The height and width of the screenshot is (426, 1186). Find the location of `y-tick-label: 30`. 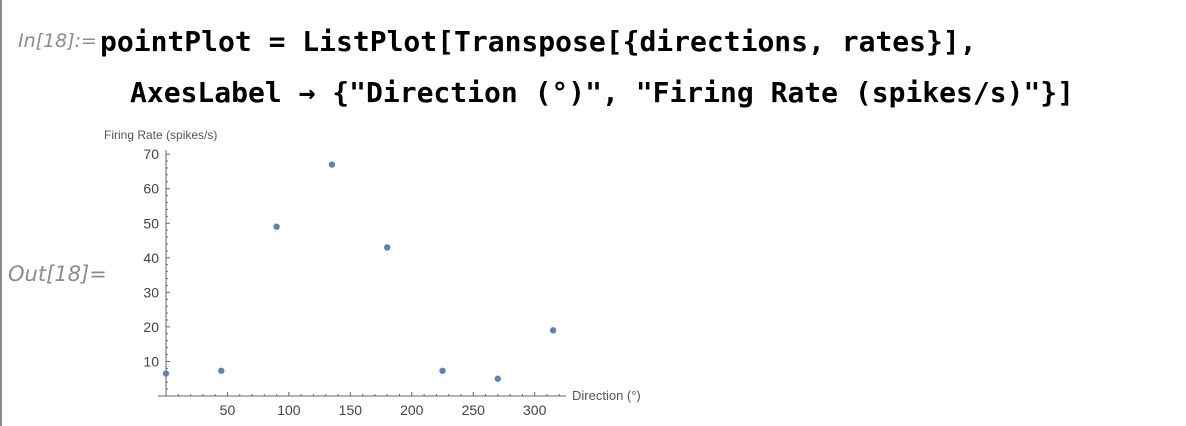

y-tick-label: 30 is located at coordinates (151, 292).